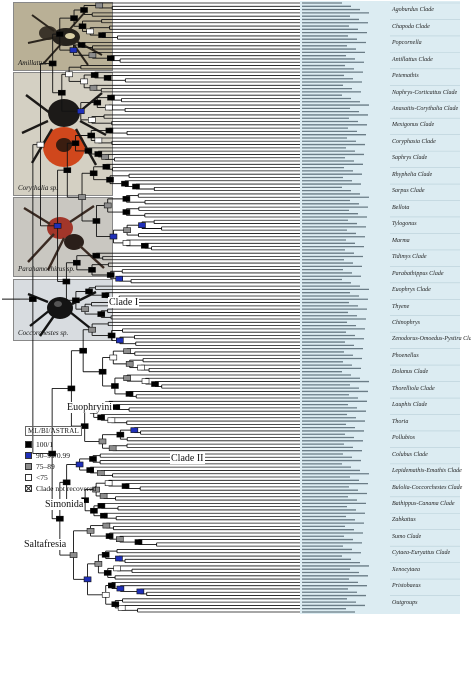 The image size is (471, 677). What do you see at coordinates (406, 569) in the screenshot?
I see `clade-label: Xenocytaea` at bounding box center [406, 569].